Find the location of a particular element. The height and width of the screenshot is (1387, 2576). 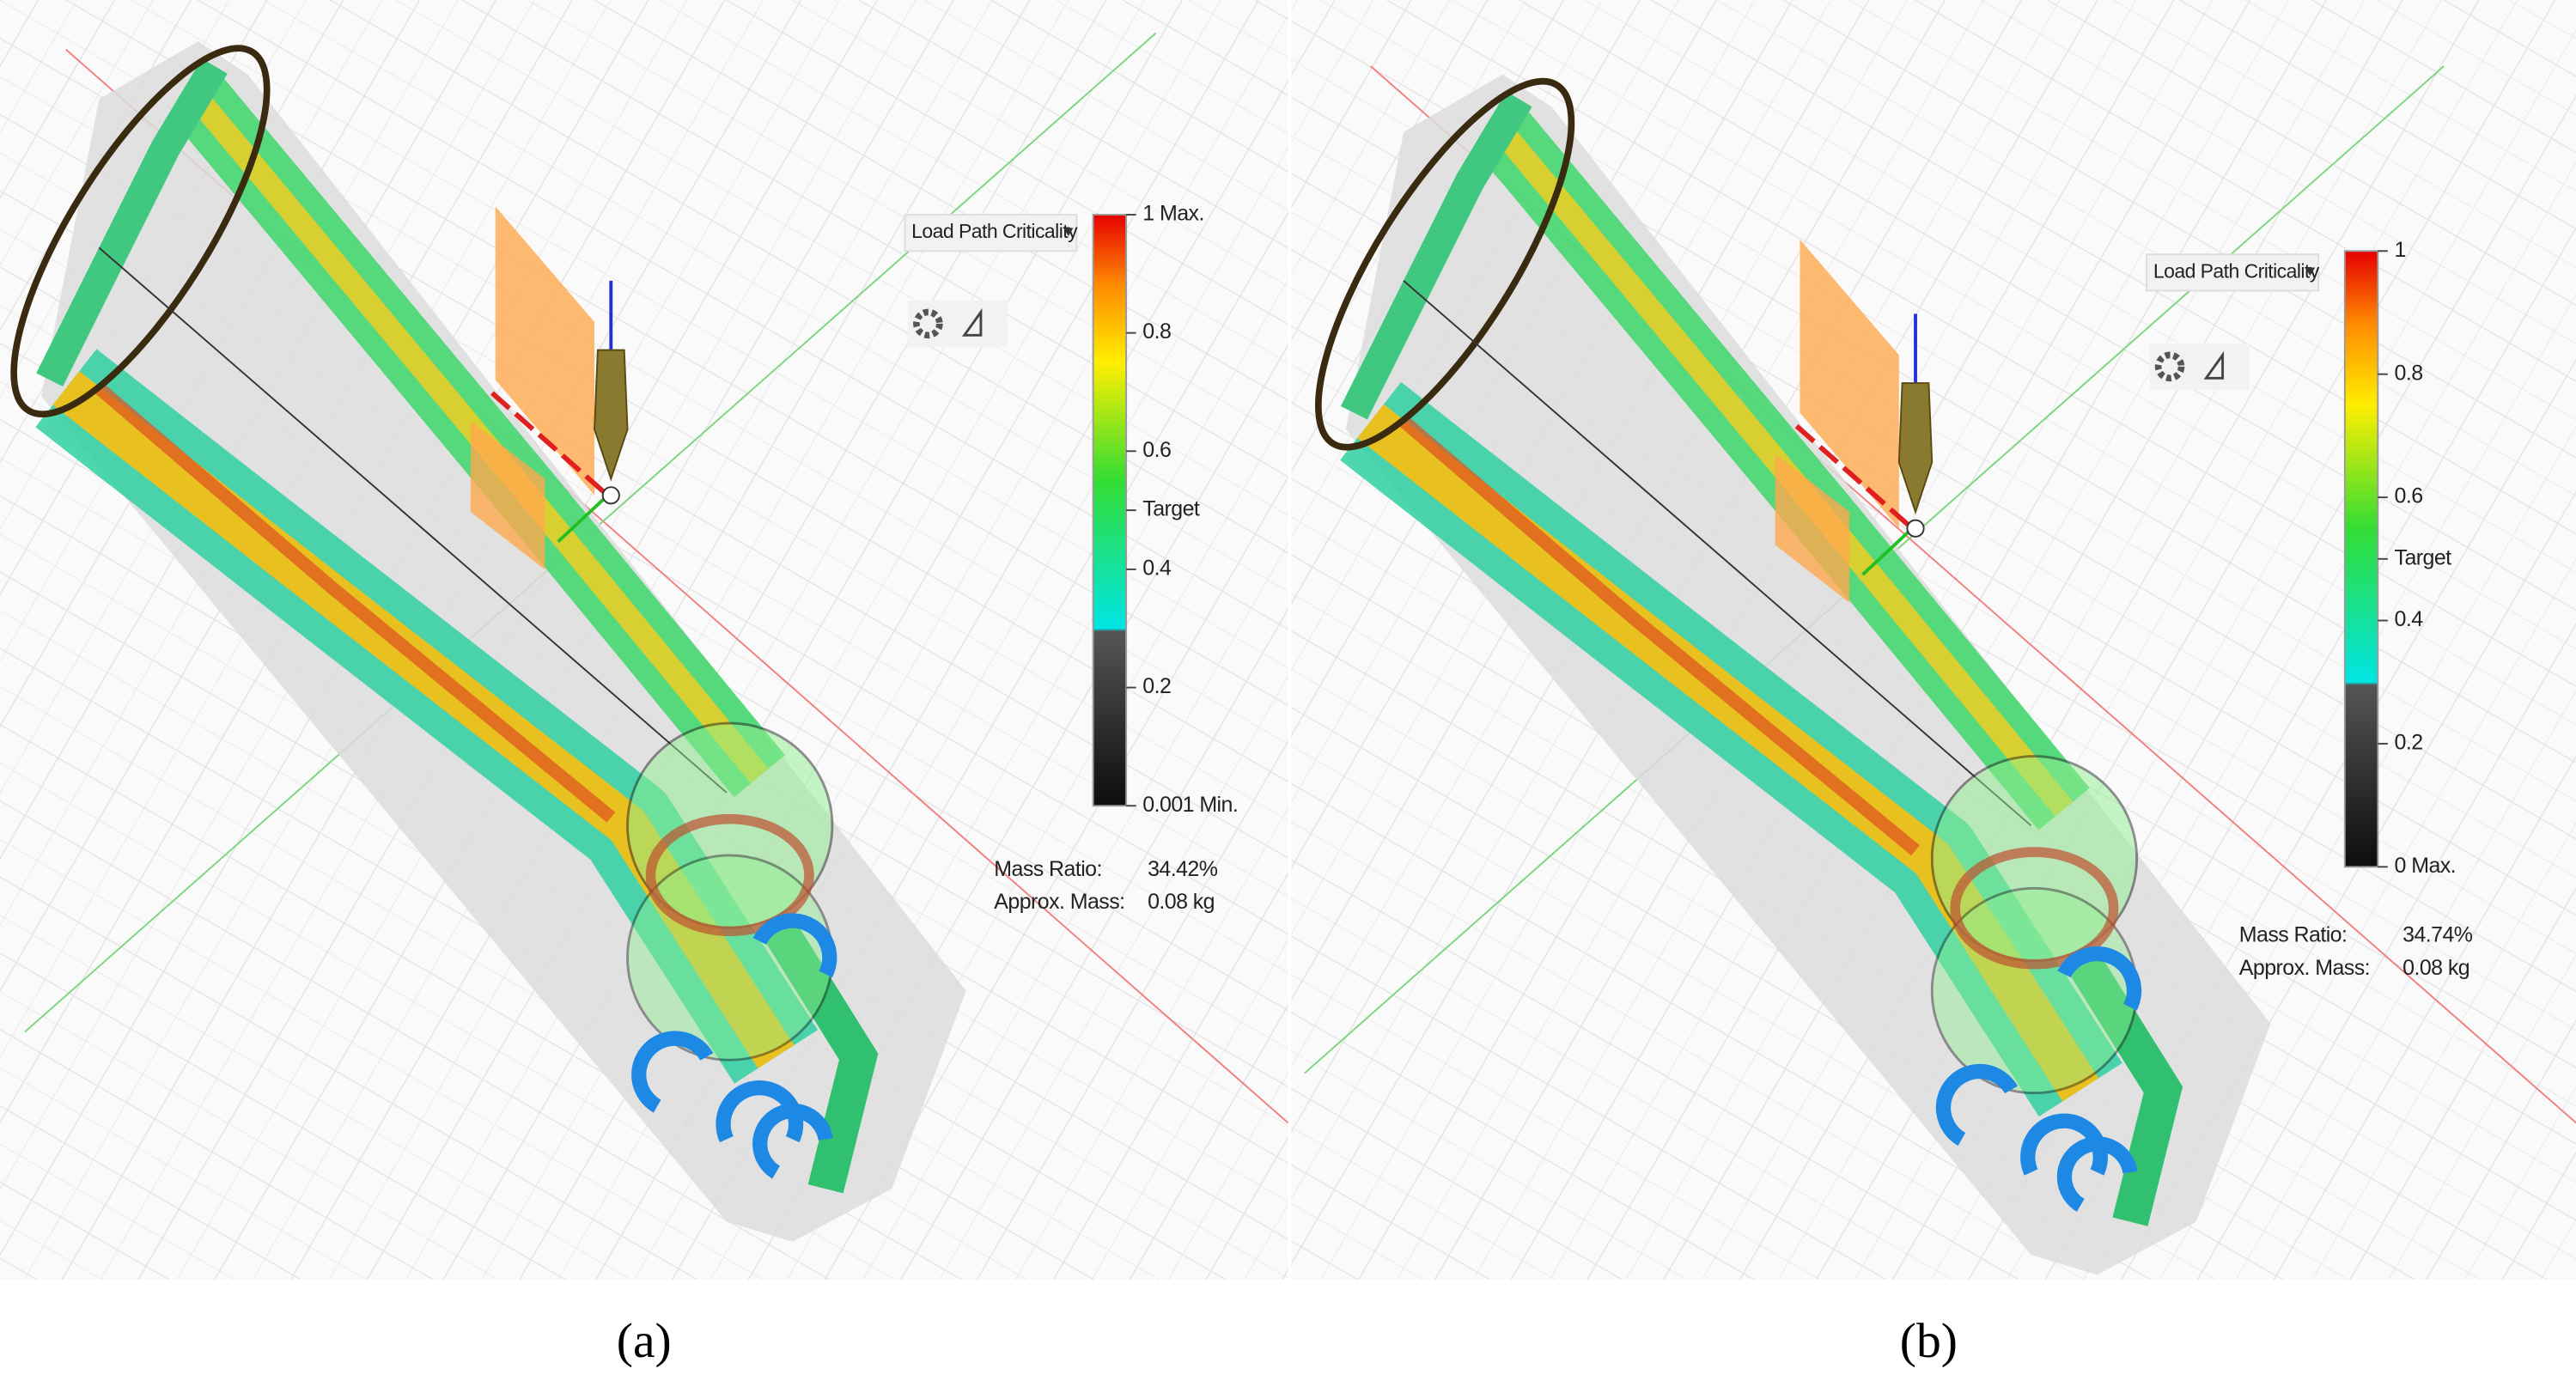

colorbar-label: 0.001 Min. is located at coordinates (1190, 805).